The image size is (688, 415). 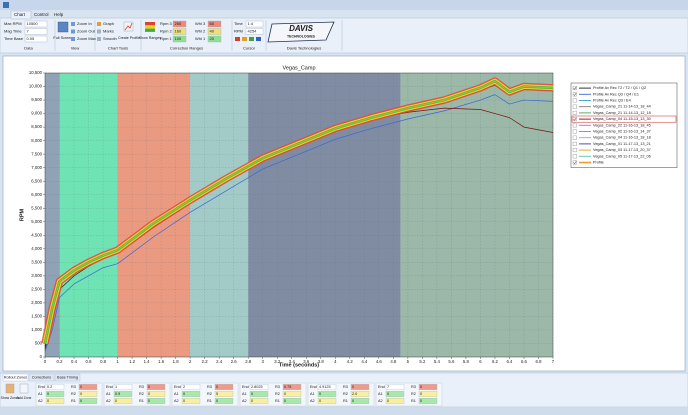 I want to click on ribbon-tab: Control, so click(x=41, y=14).